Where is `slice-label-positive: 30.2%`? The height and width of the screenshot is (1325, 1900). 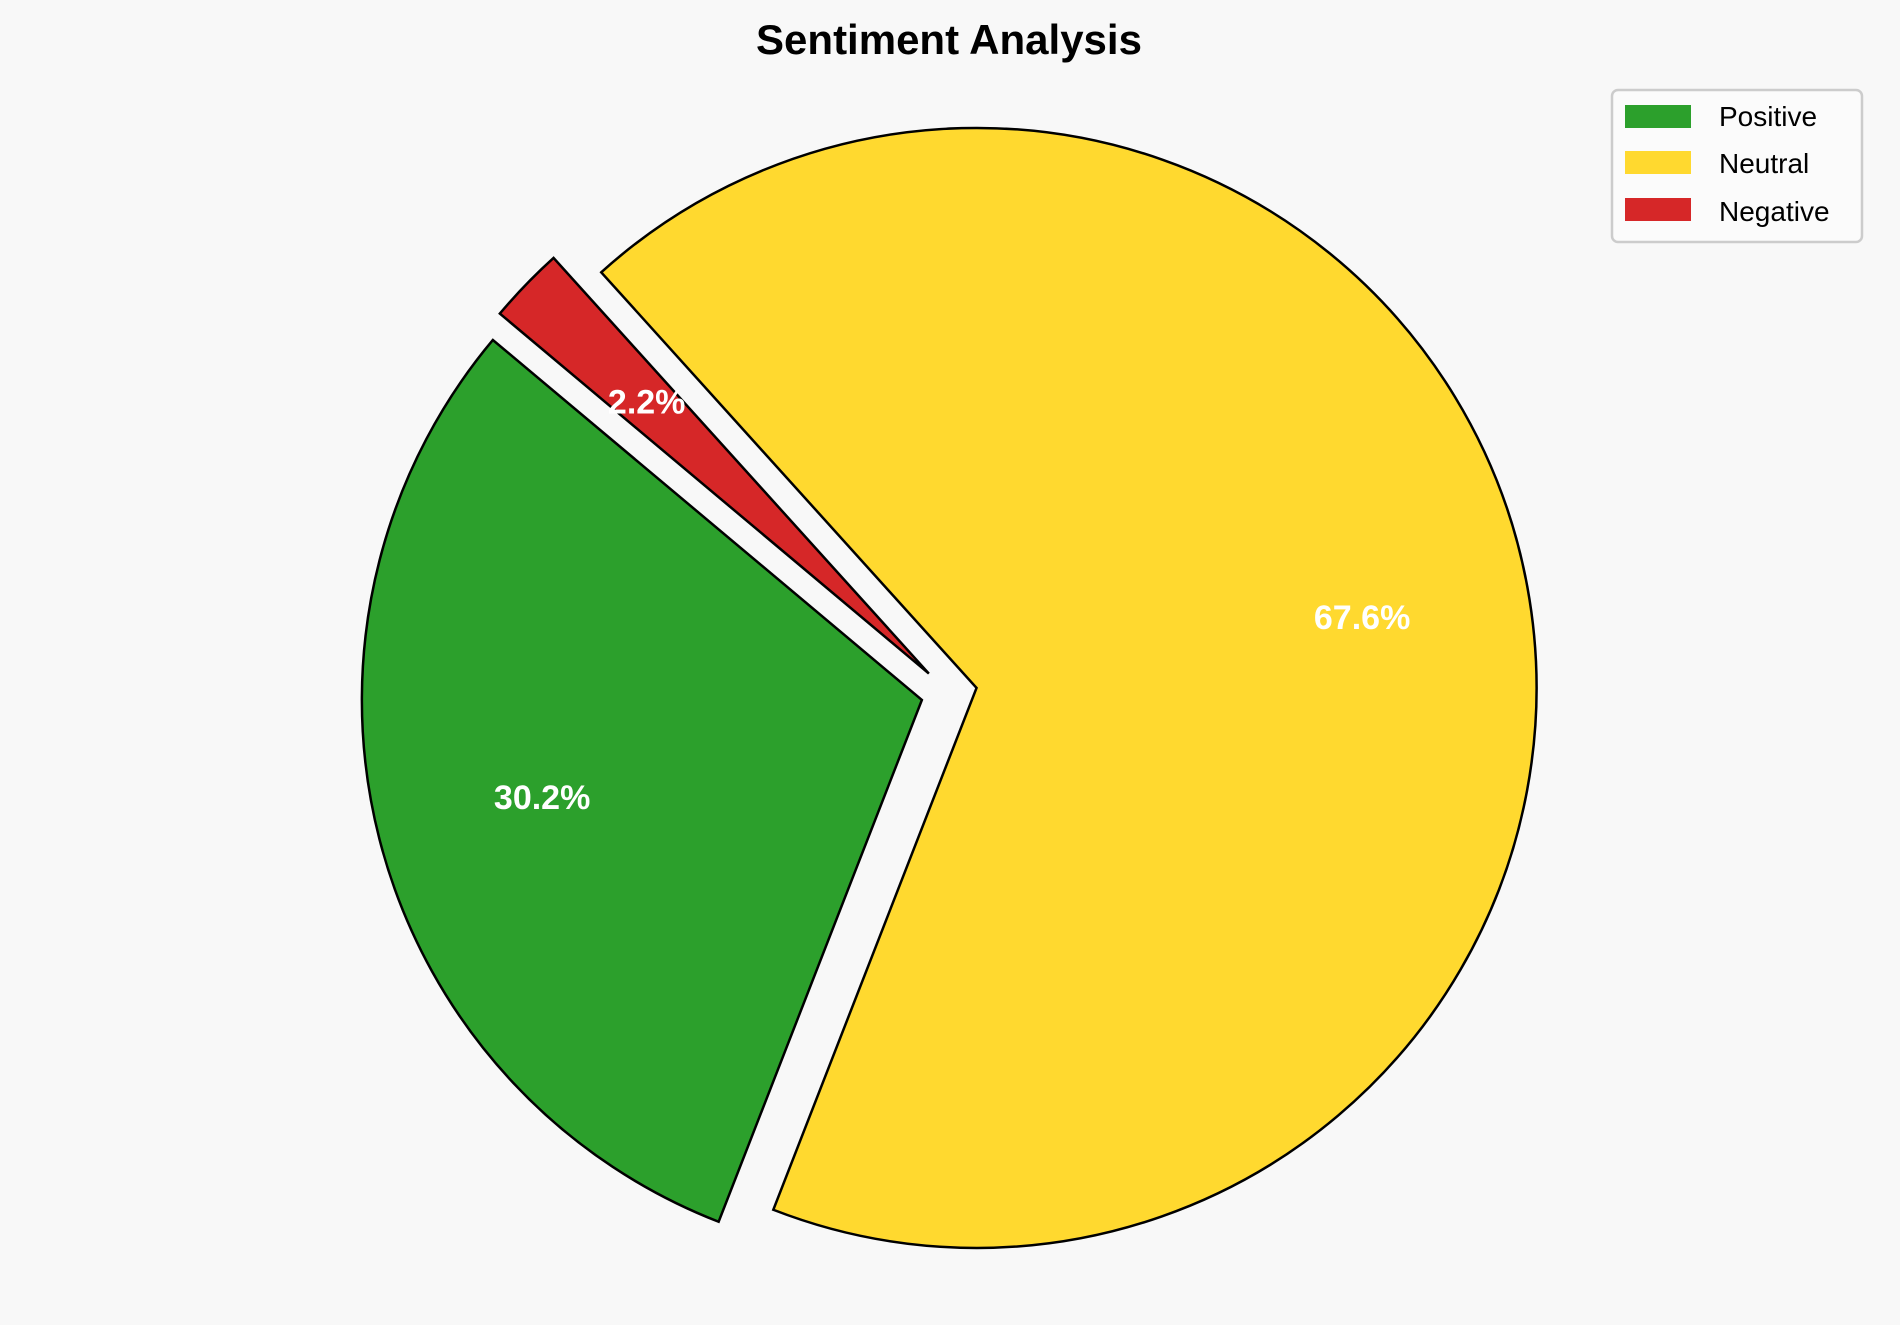
slice-label-positive: 30.2% is located at coordinates (542, 798).